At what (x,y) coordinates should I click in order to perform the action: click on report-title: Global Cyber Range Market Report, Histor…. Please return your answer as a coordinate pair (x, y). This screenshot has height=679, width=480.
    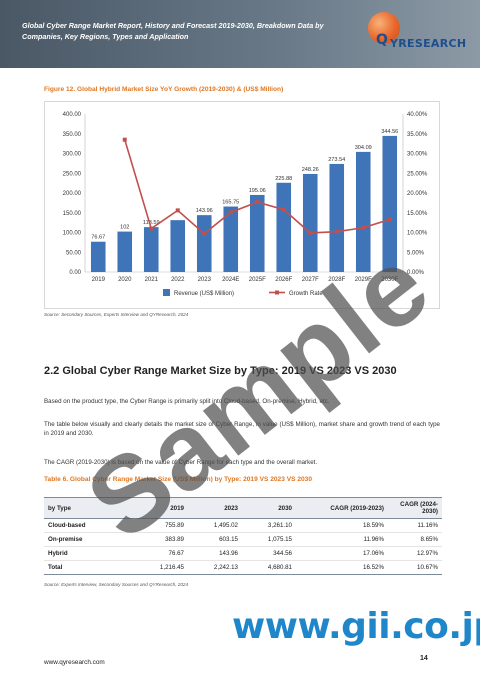
    Looking at the image, I should click on (173, 31).